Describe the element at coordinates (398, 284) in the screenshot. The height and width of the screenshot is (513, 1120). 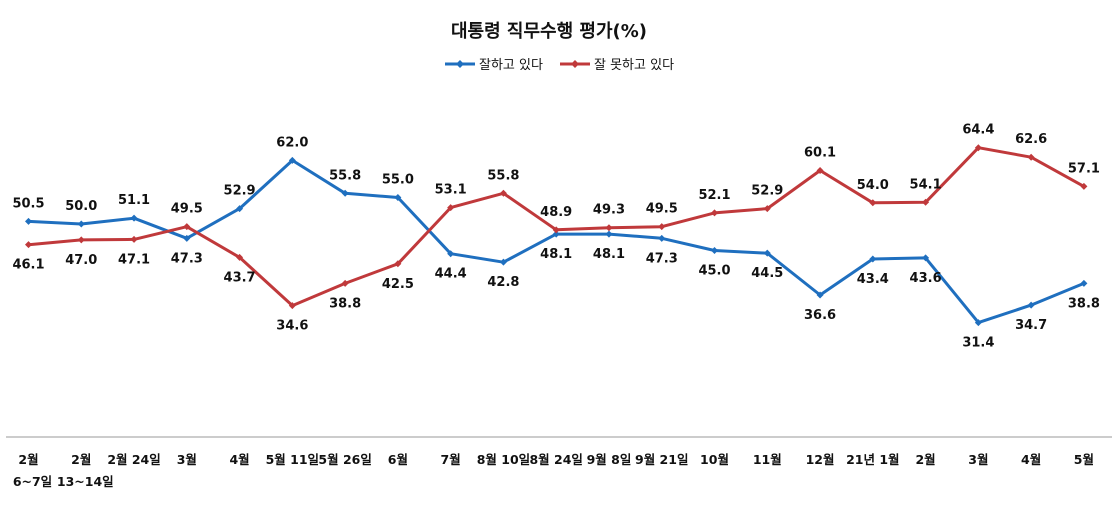
I see `data-label: 42.5` at that location.